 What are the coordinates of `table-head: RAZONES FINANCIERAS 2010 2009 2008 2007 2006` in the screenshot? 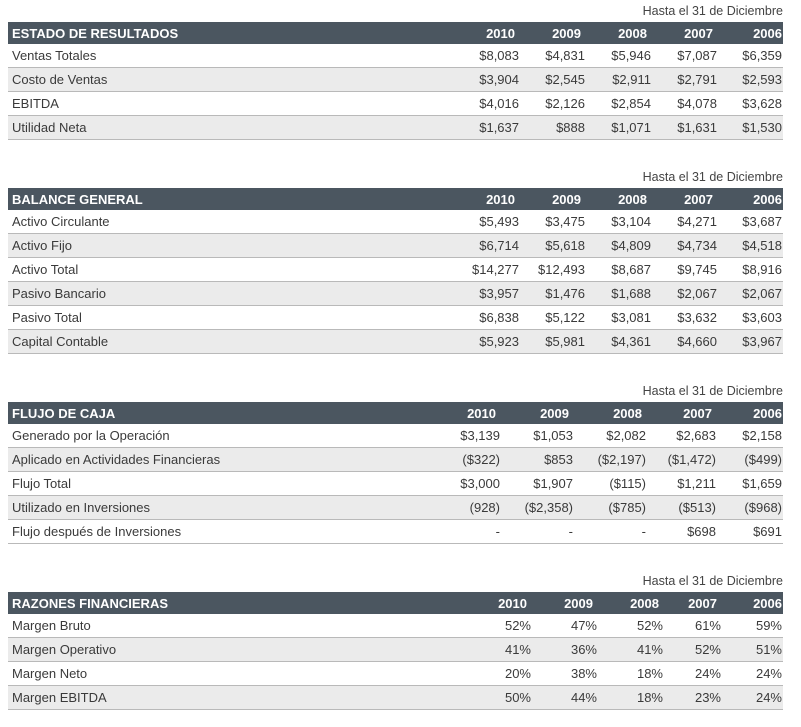 It's located at (395, 603).